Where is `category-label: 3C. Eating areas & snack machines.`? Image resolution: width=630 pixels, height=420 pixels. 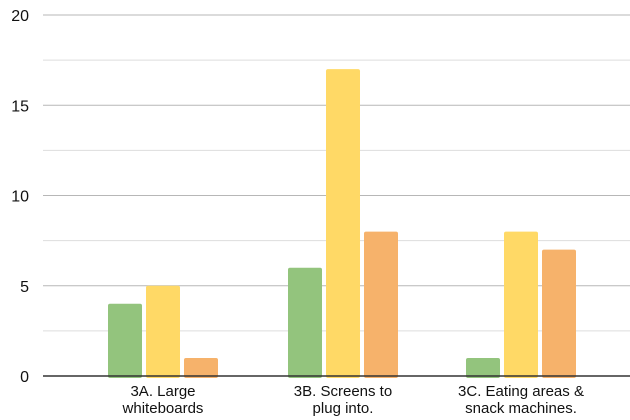 category-label: 3C. Eating areas & snack machines. is located at coordinates (521, 400).